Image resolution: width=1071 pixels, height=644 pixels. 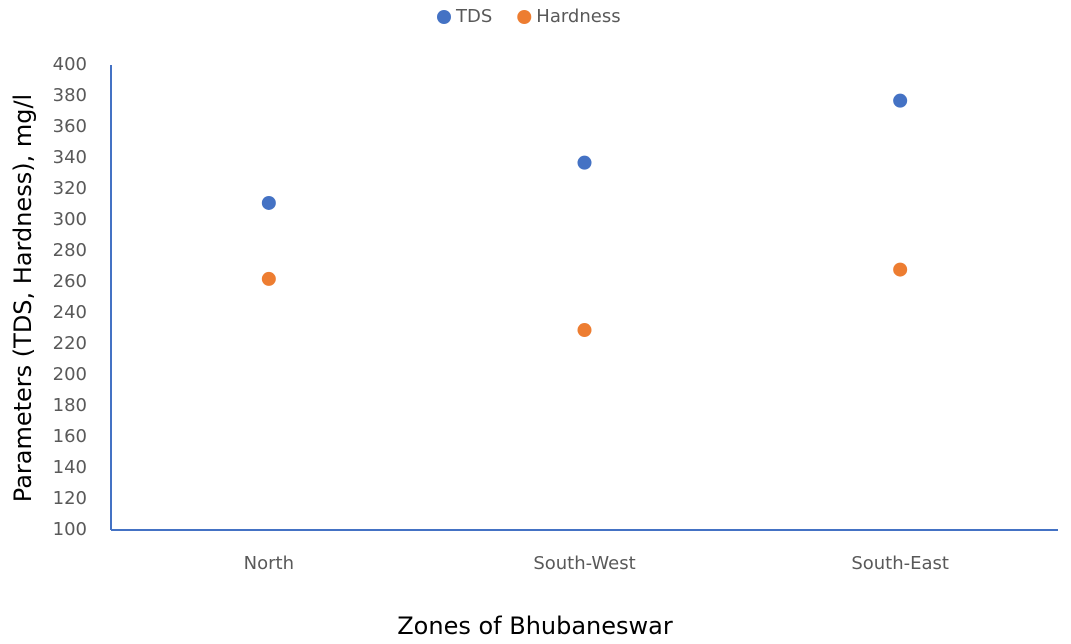 I want to click on y-tick-label: 360, so click(x=70, y=126).